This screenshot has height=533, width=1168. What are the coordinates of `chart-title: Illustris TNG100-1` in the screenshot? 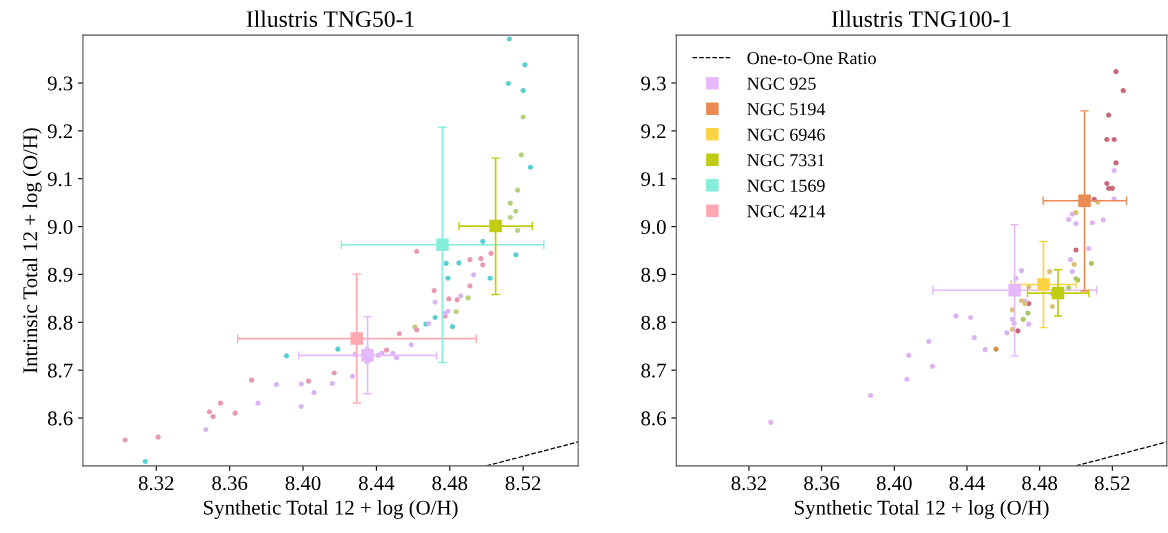 It's located at (921, 19).